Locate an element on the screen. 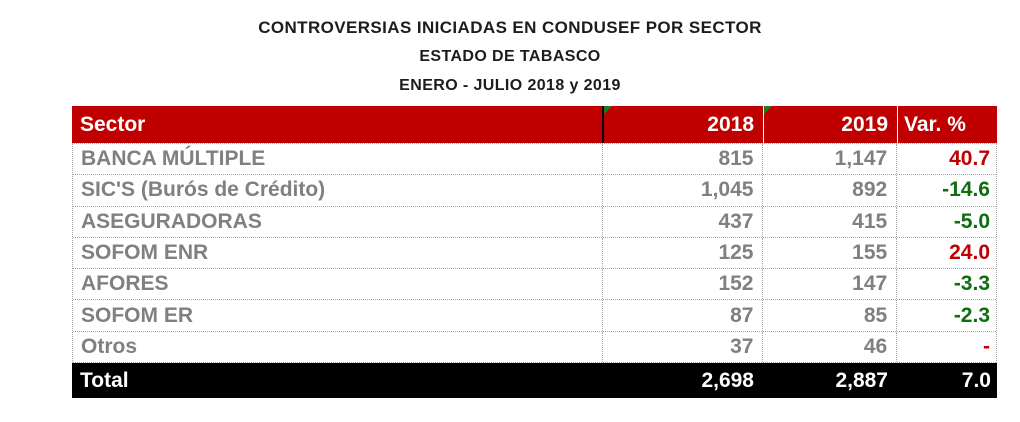  column-header-var: Var. % is located at coordinates (947, 124).